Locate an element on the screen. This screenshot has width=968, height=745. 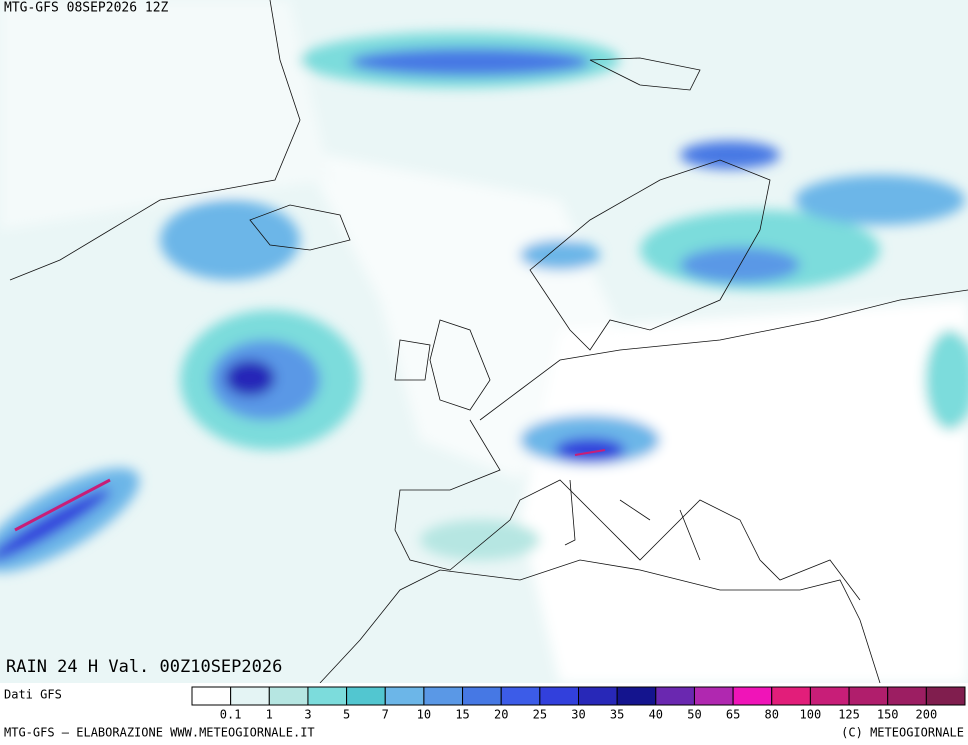
legend-level: 0.1 is located at coordinates (231, 715).